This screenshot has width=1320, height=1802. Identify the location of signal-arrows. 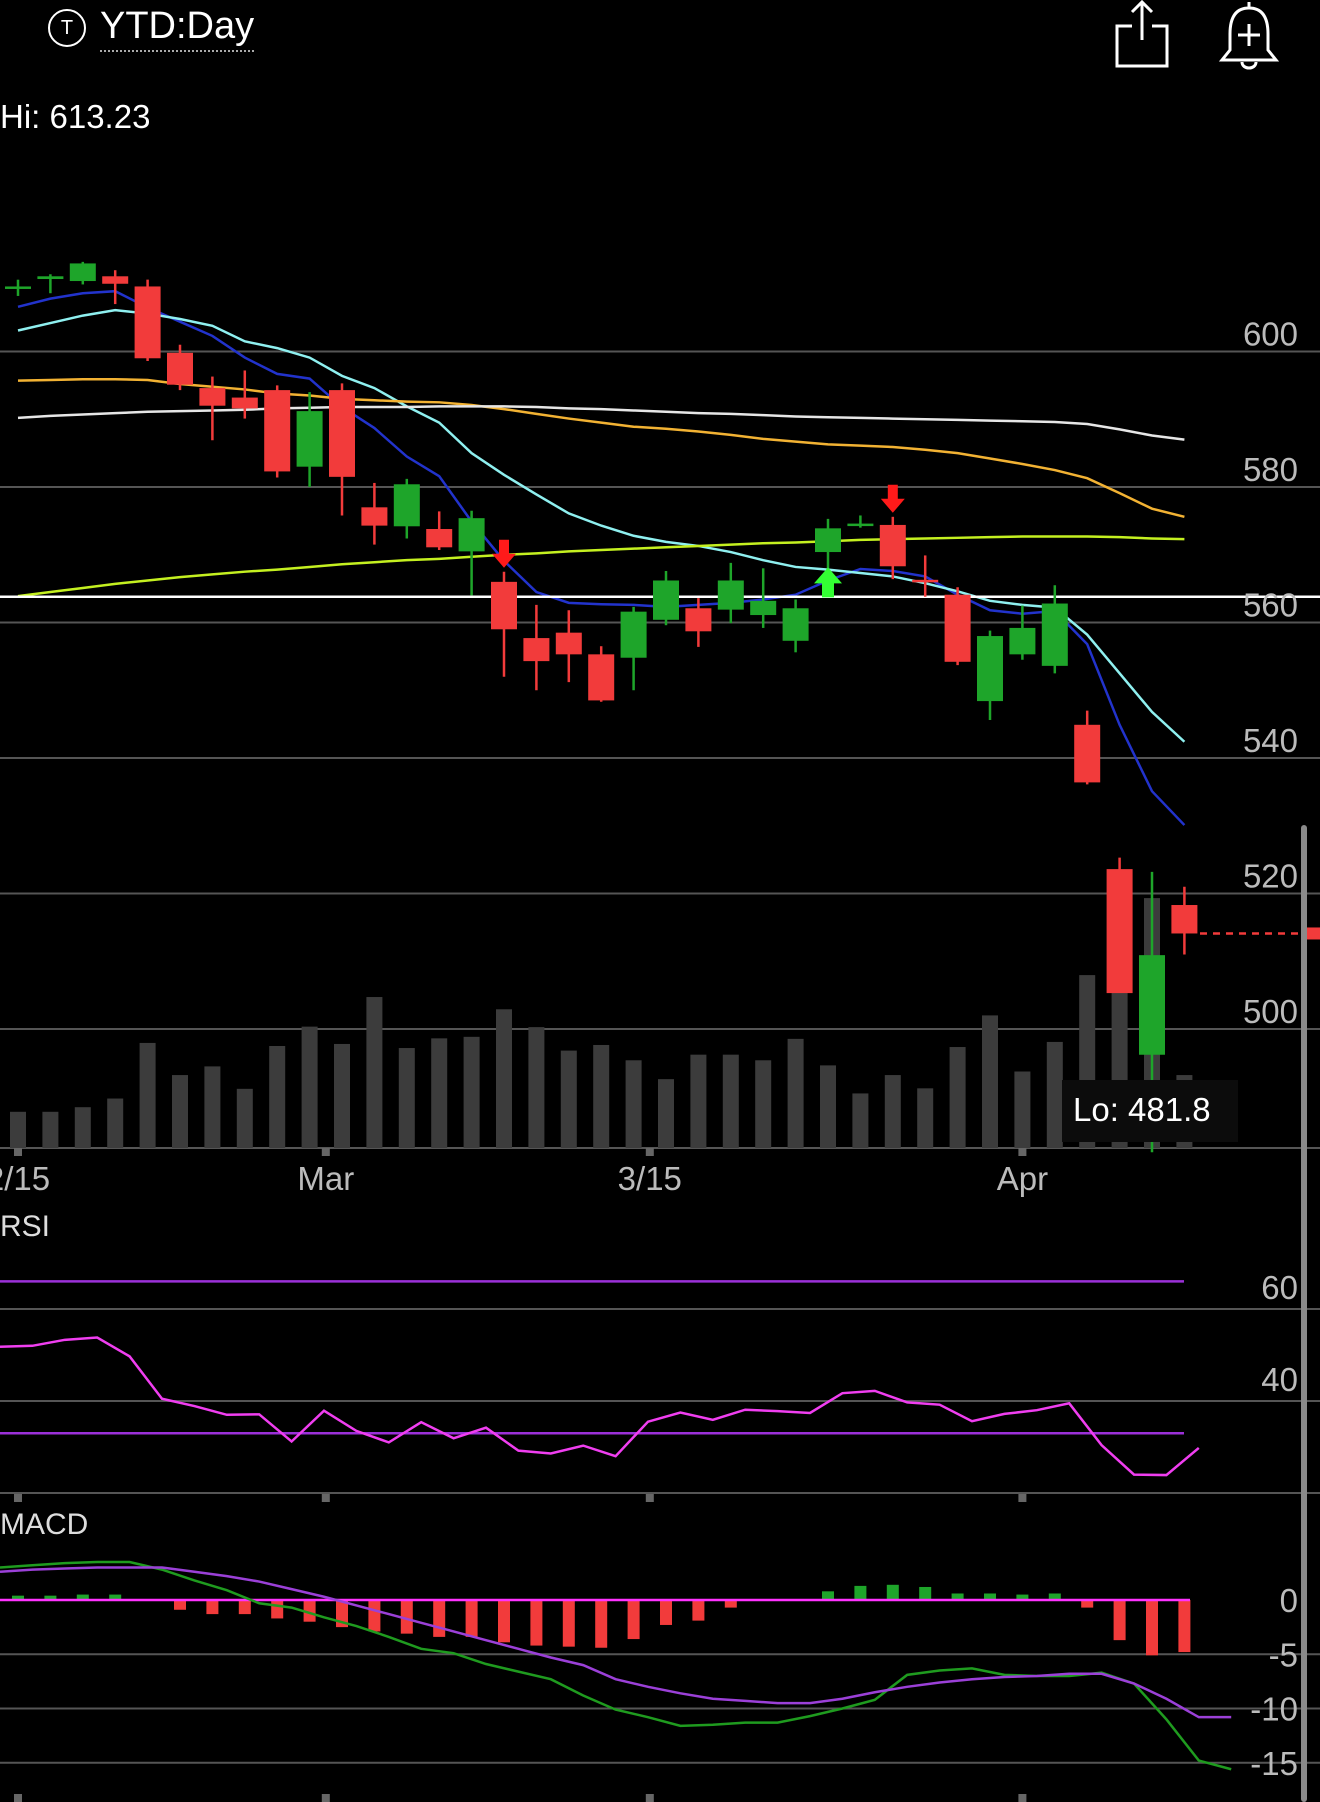
(698, 541).